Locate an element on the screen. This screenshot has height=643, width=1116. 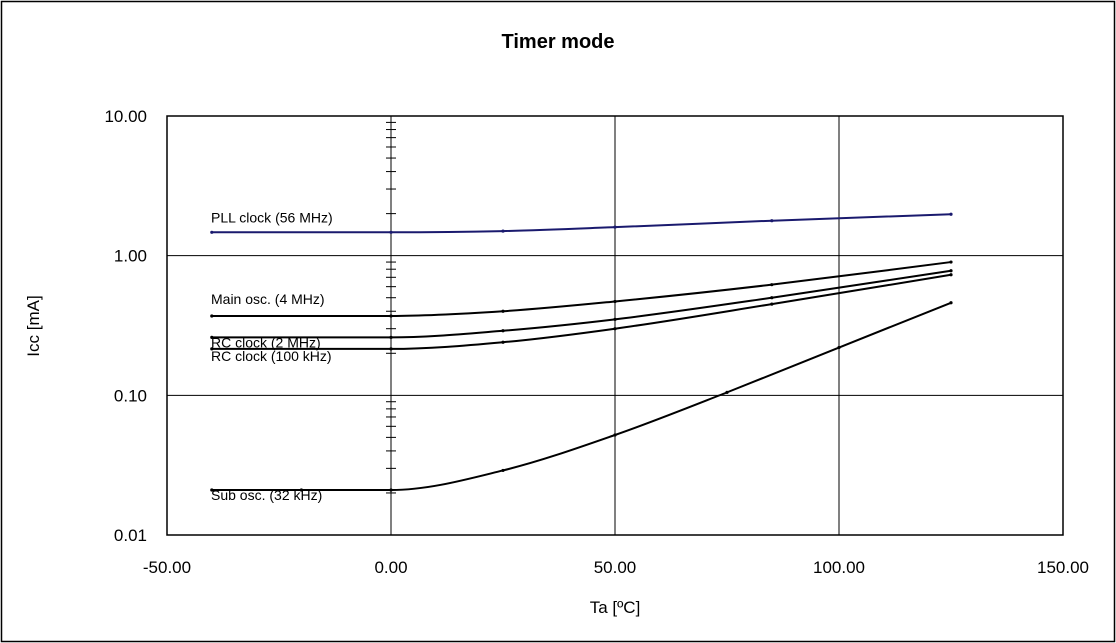
series-label: RC clock (100 kHz) is located at coordinates (271, 356).